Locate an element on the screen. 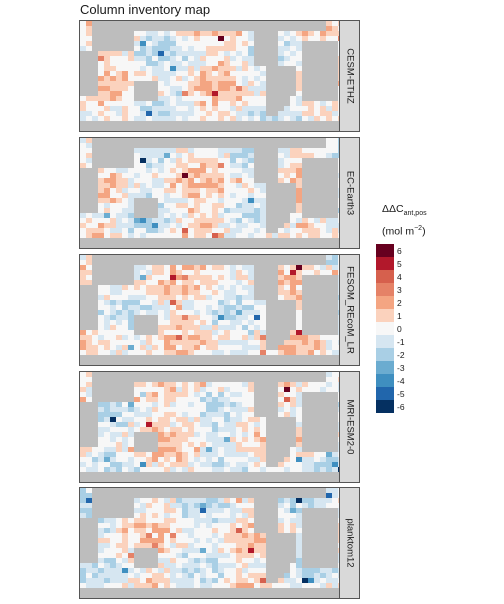 This screenshot has height=604, width=504. strip-mri-esm2-0: MRI-ESM2-0 is located at coordinates (350, 427).